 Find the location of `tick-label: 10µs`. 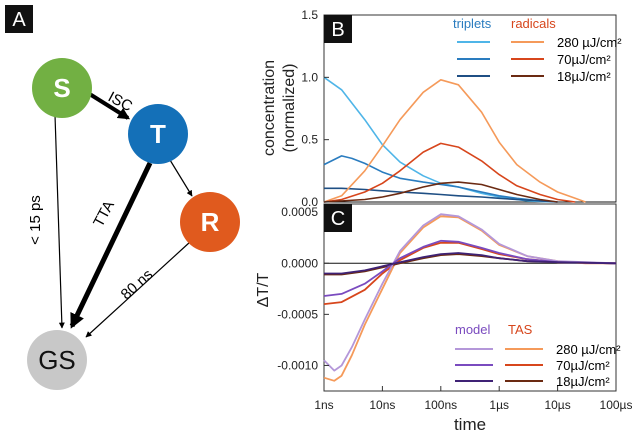

tick-label: 10µs is located at coordinates (557, 405).